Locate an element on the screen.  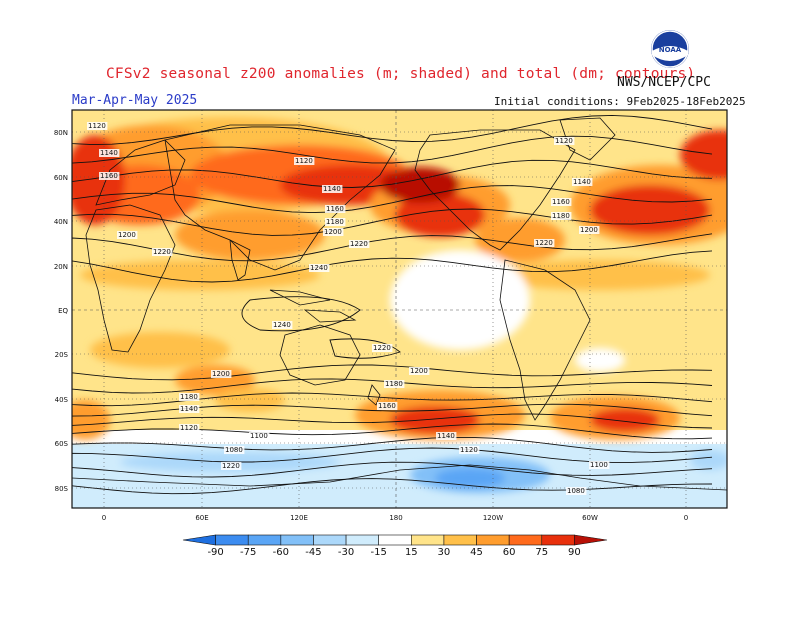
colorbar-tick-label: 60 is located at coordinates (509, 552).